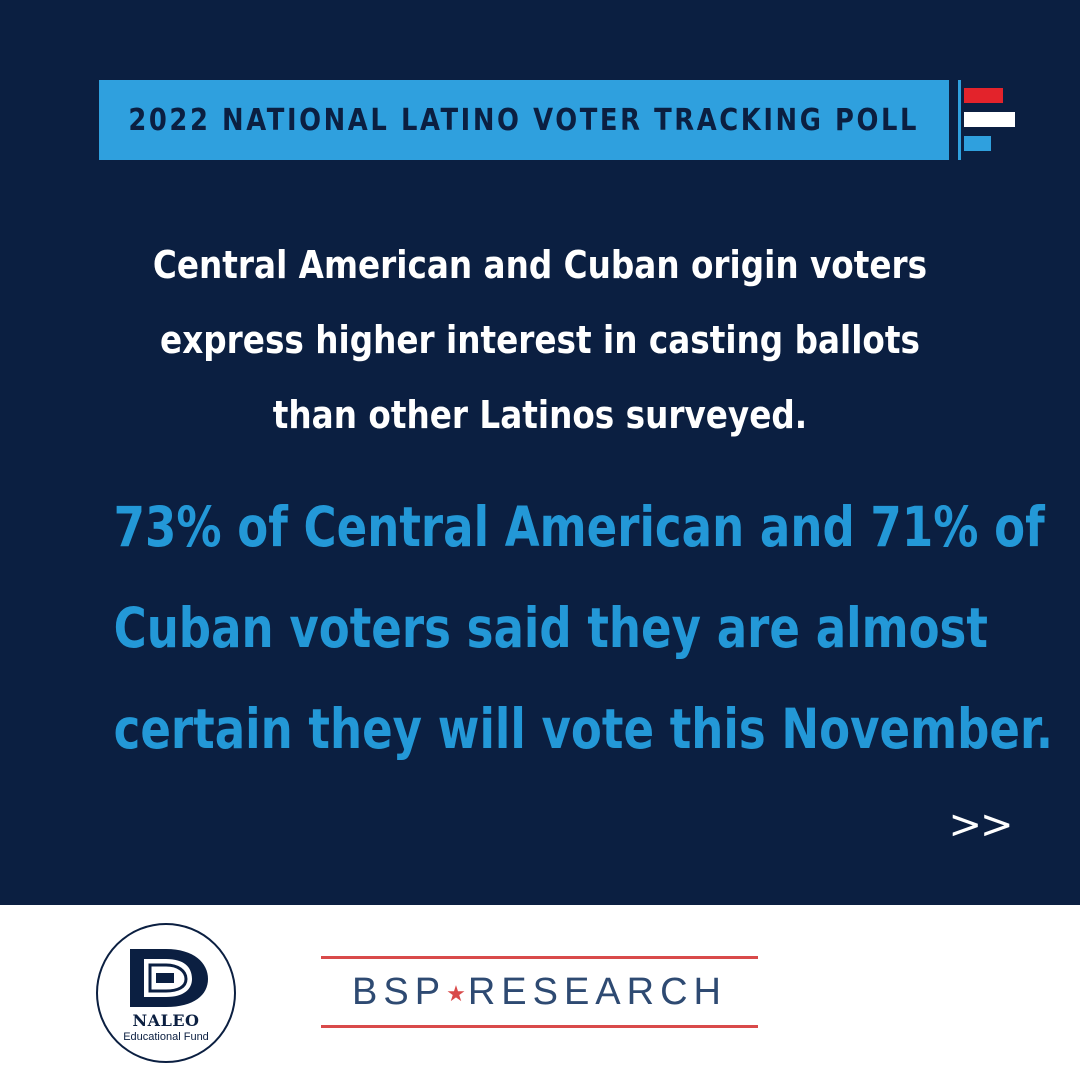  What do you see at coordinates (540, 265) in the screenshot?
I see `headline-line-1: Central American and Cuban origin voters` at bounding box center [540, 265].